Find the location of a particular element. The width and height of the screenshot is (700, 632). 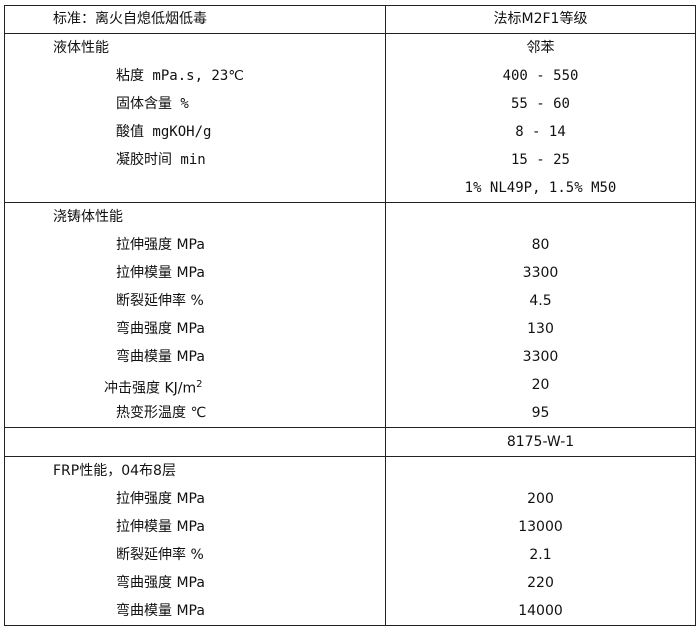

frp-value: 13000 is located at coordinates (540, 527).